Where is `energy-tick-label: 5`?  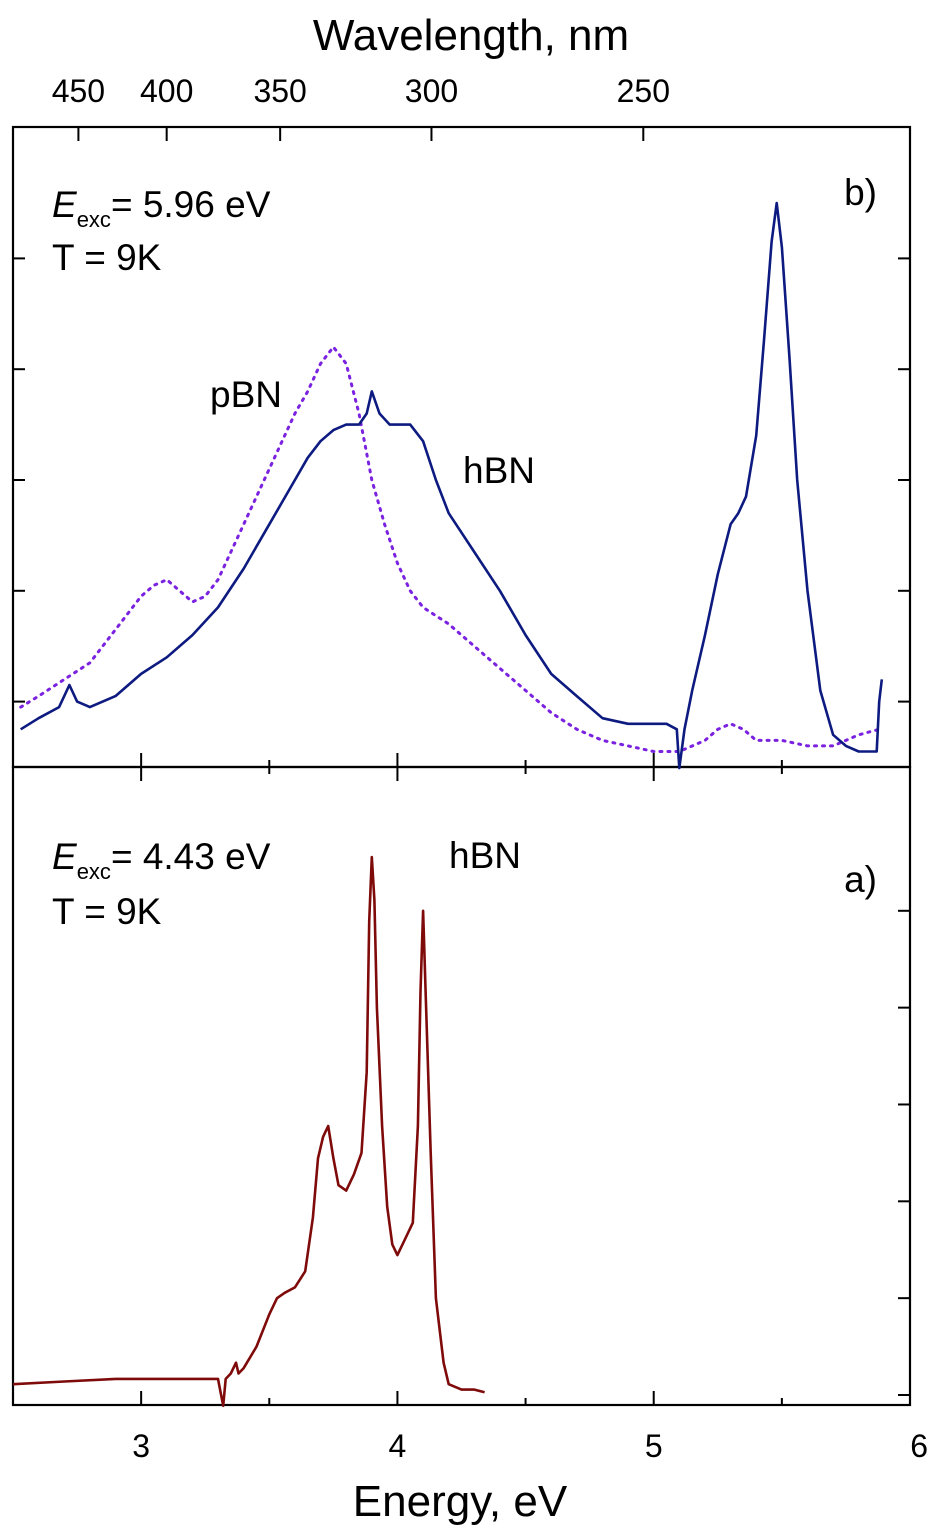 energy-tick-label: 5 is located at coordinates (654, 1446).